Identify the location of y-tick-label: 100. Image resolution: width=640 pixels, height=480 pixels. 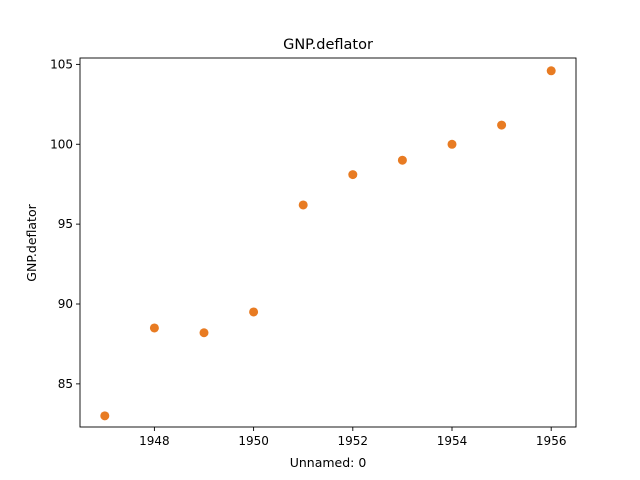
(61, 144).